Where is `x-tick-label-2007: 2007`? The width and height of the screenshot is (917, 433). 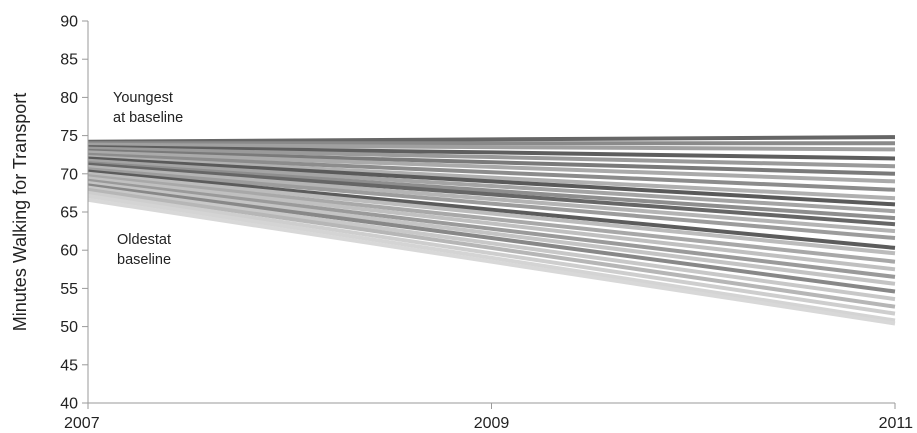 x-tick-label-2007: 2007 is located at coordinates (82, 423).